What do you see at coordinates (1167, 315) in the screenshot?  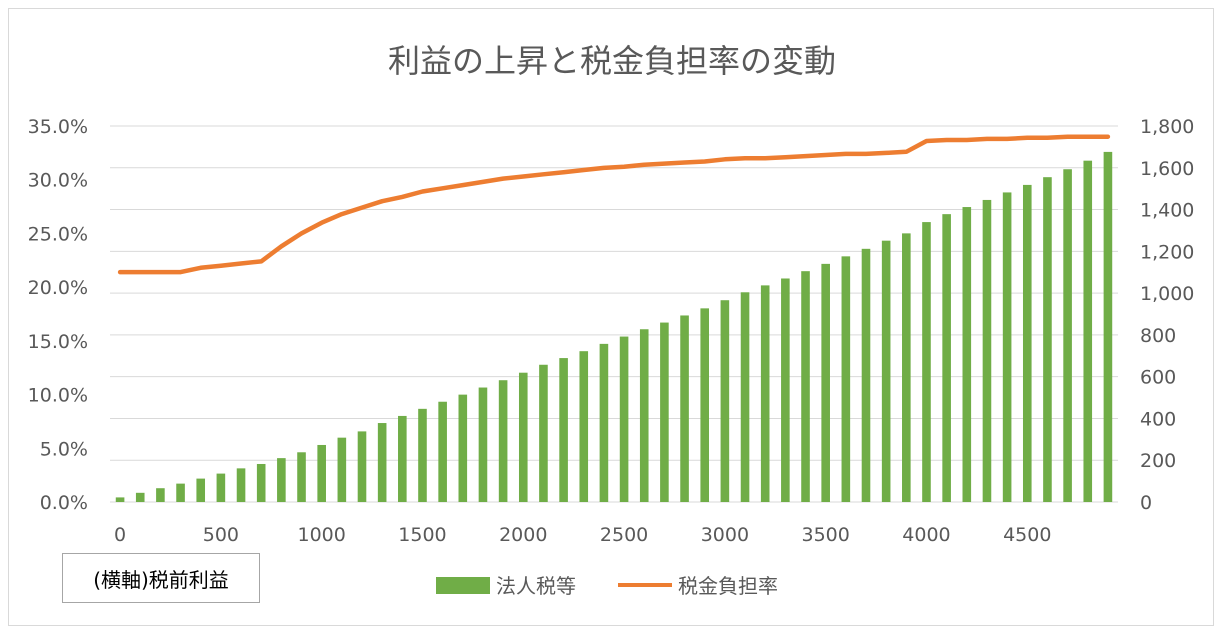 I see `right-axis-ticks: 0 200 400 600 800 1,000 1,200 1,400 1,600 1,800` at bounding box center [1167, 315].